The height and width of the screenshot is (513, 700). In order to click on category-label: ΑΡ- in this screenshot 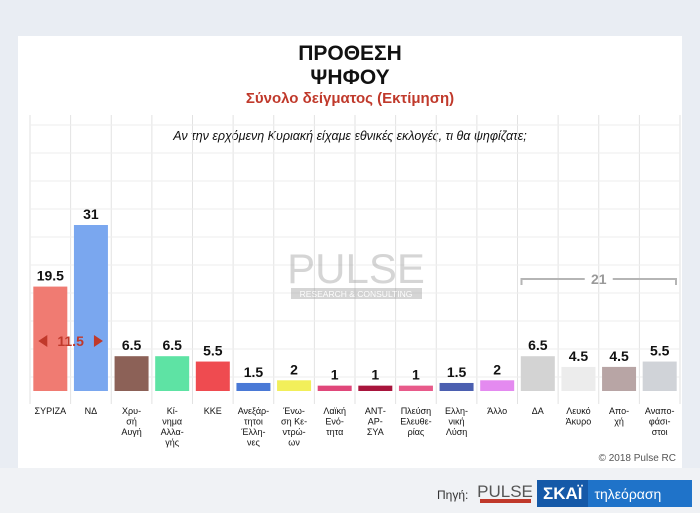, I will do `click(375, 422)`.